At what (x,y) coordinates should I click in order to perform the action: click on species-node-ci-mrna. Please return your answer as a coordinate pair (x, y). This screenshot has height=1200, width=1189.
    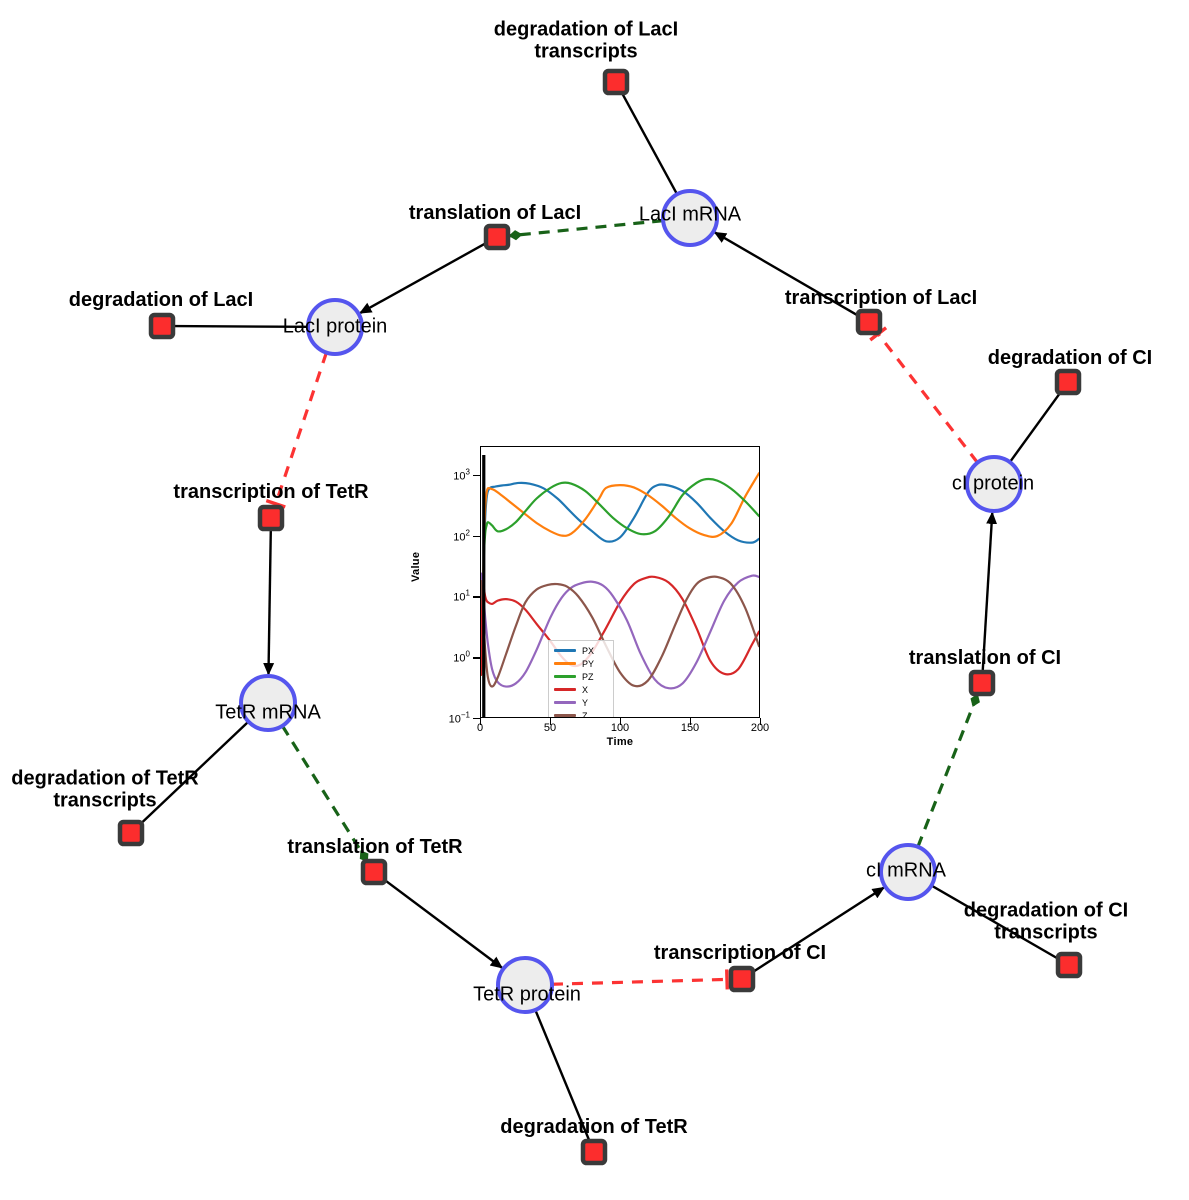
    Looking at the image, I should click on (908, 872).